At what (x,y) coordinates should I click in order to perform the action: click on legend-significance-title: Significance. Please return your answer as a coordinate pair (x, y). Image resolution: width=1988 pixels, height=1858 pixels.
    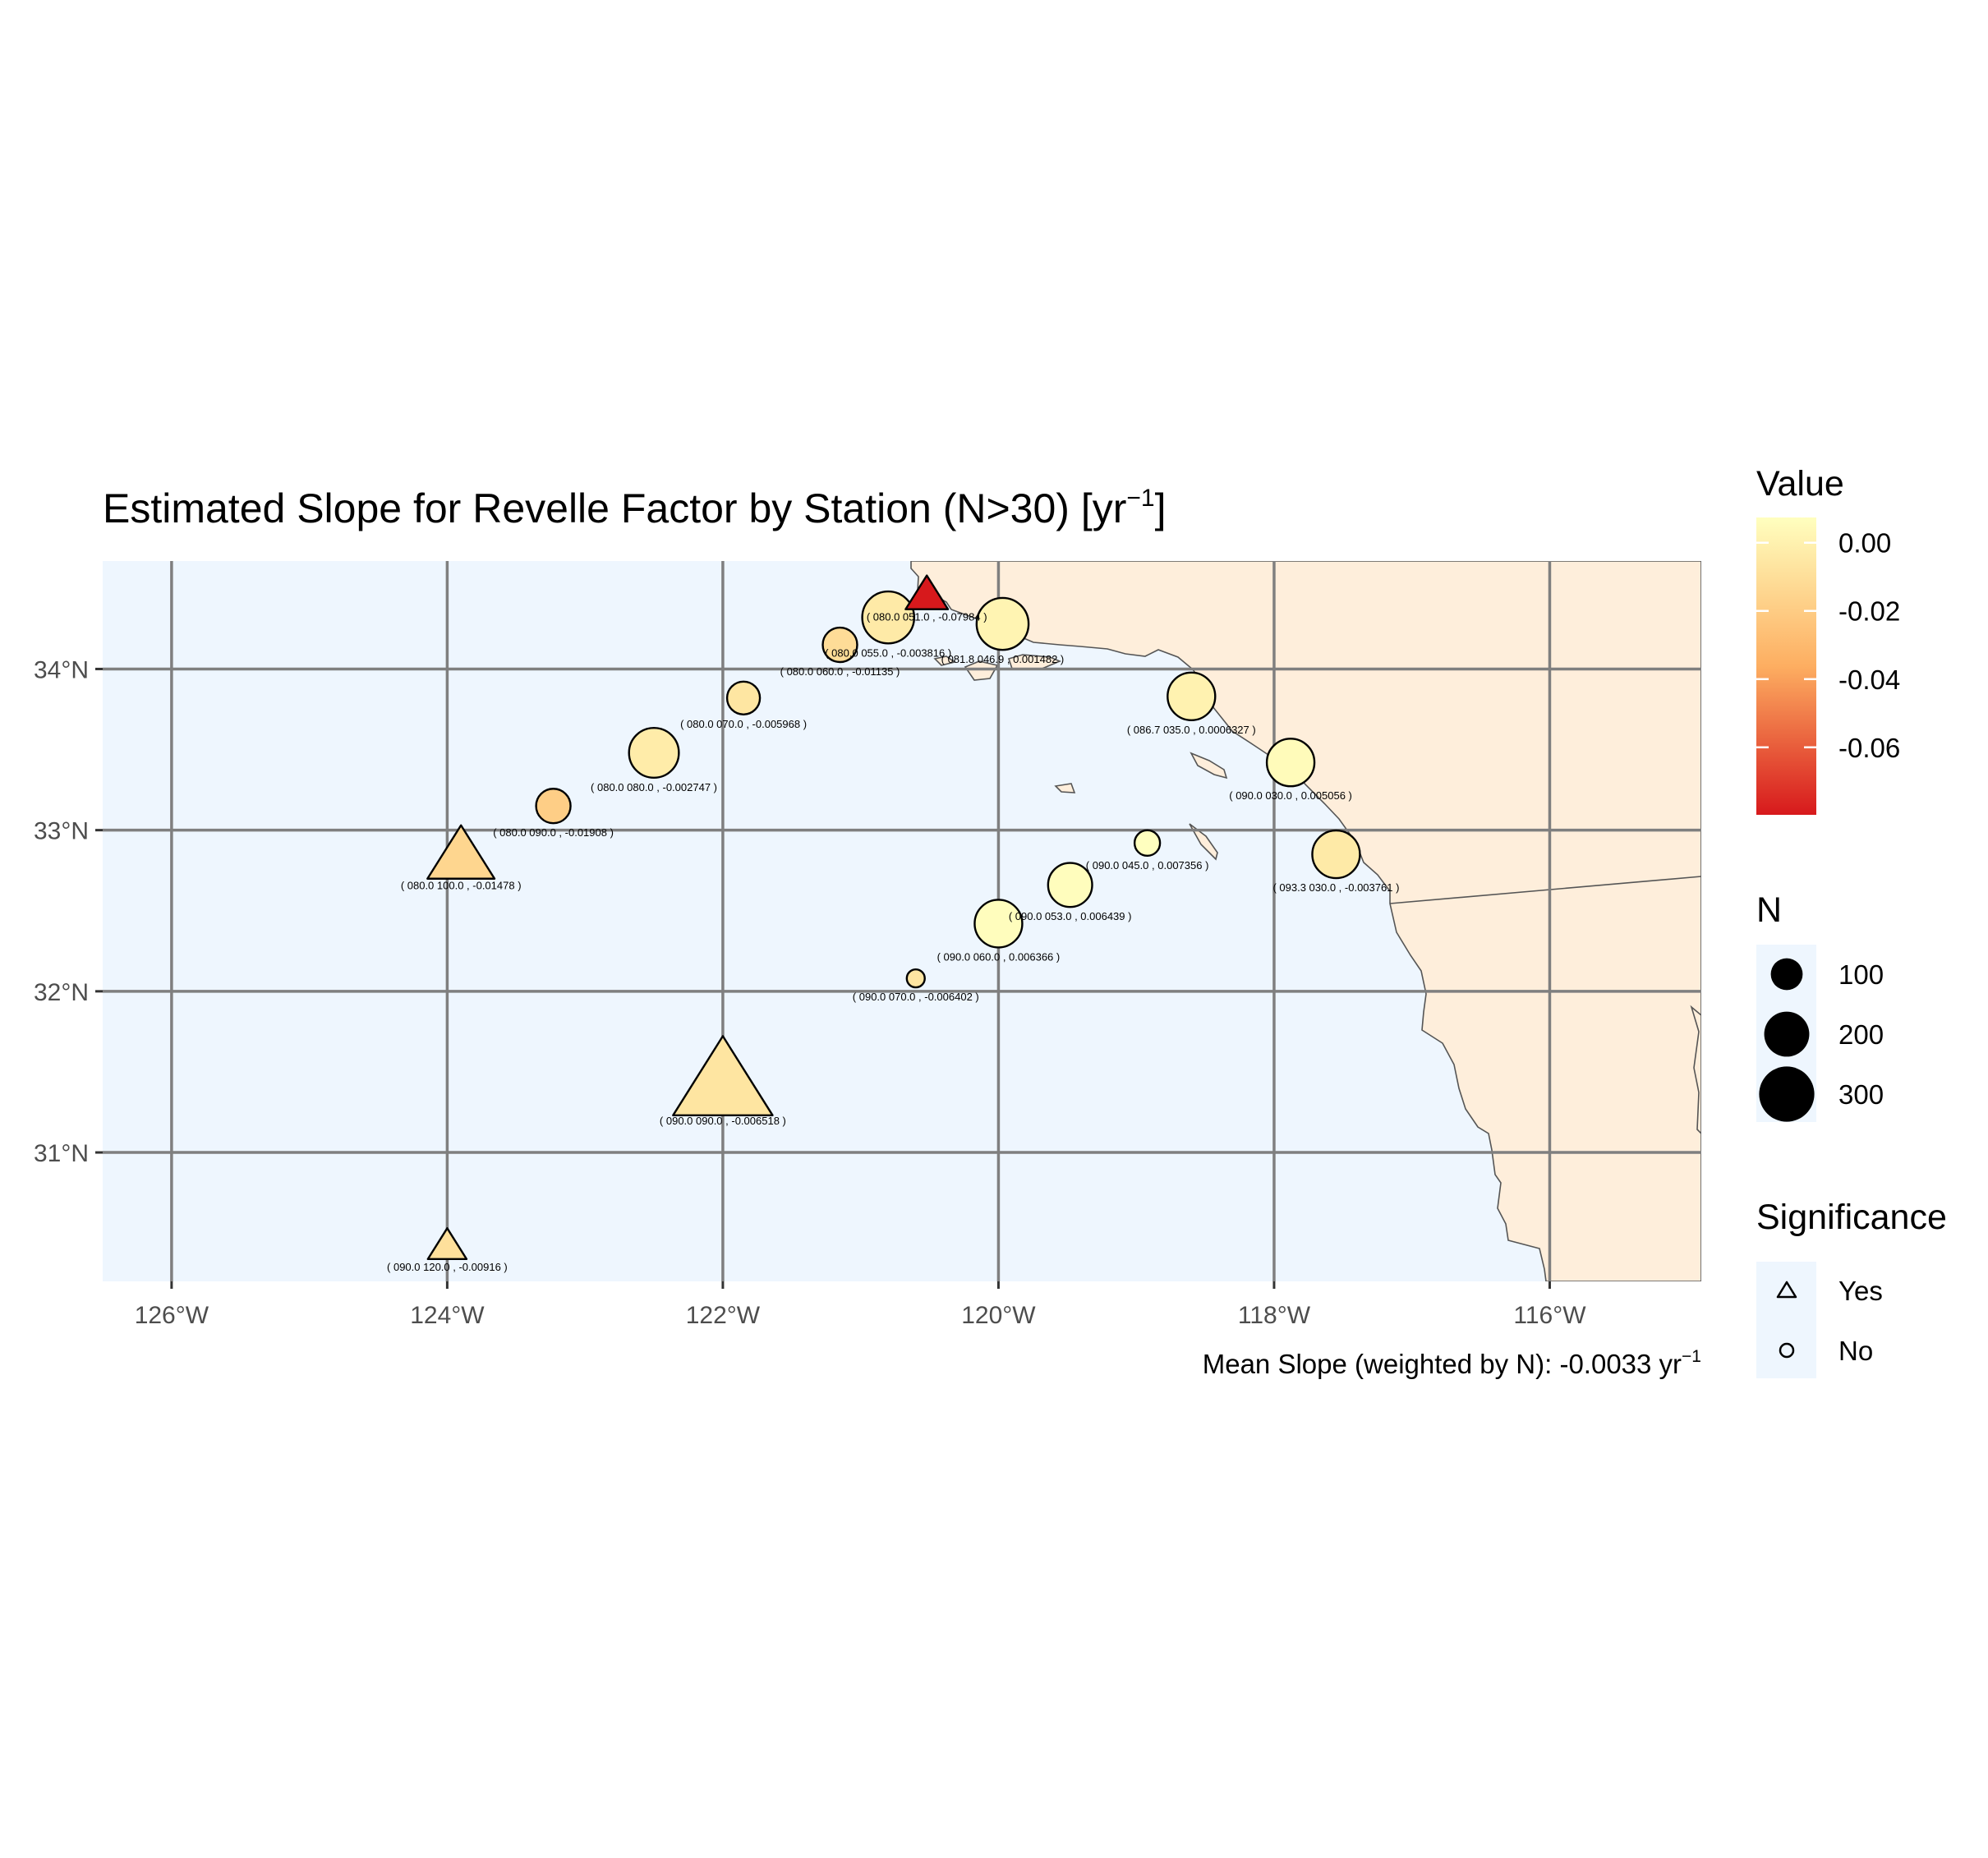
    Looking at the image, I should click on (1851, 1217).